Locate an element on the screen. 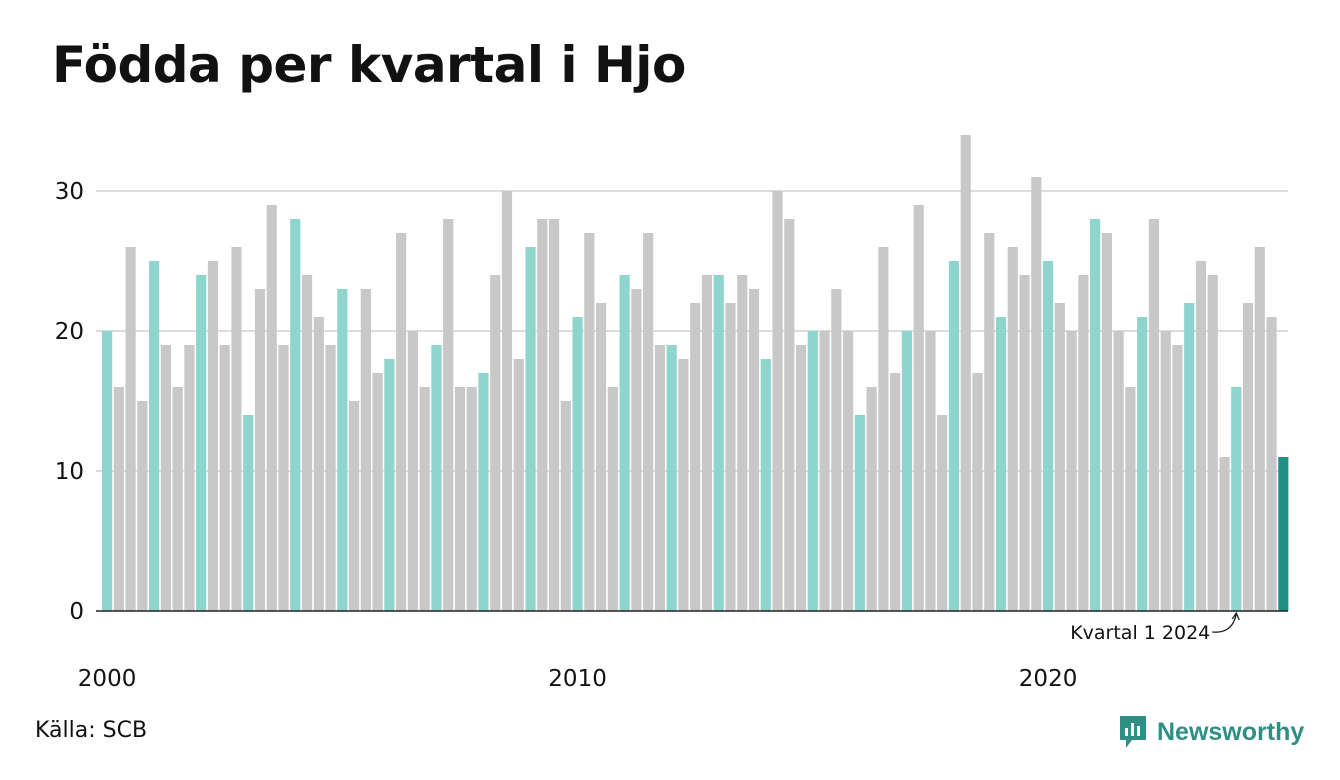  annotation-arrowhead is located at coordinates (1235, 616).